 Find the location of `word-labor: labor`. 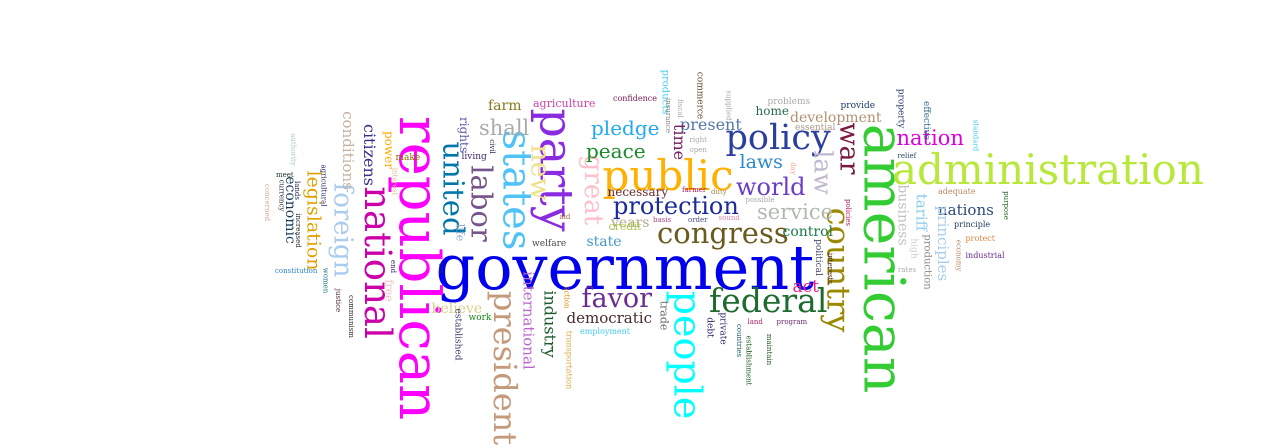

word-labor: labor is located at coordinates (481, 203).